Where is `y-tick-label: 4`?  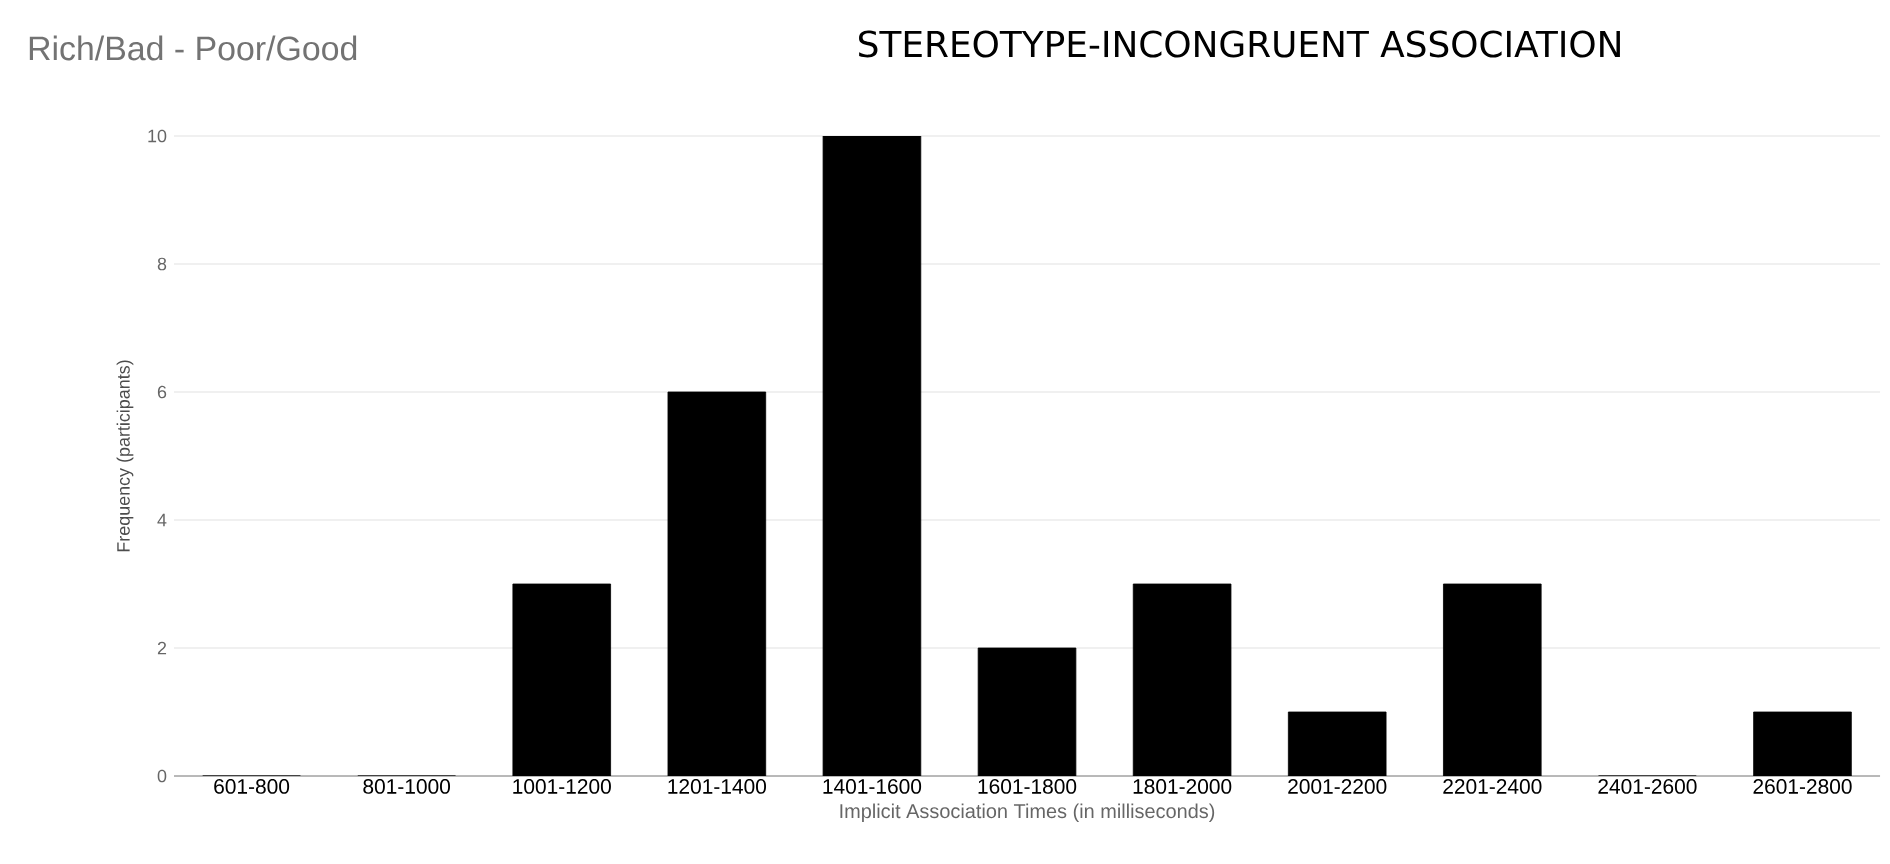 y-tick-label: 4 is located at coordinates (162, 520).